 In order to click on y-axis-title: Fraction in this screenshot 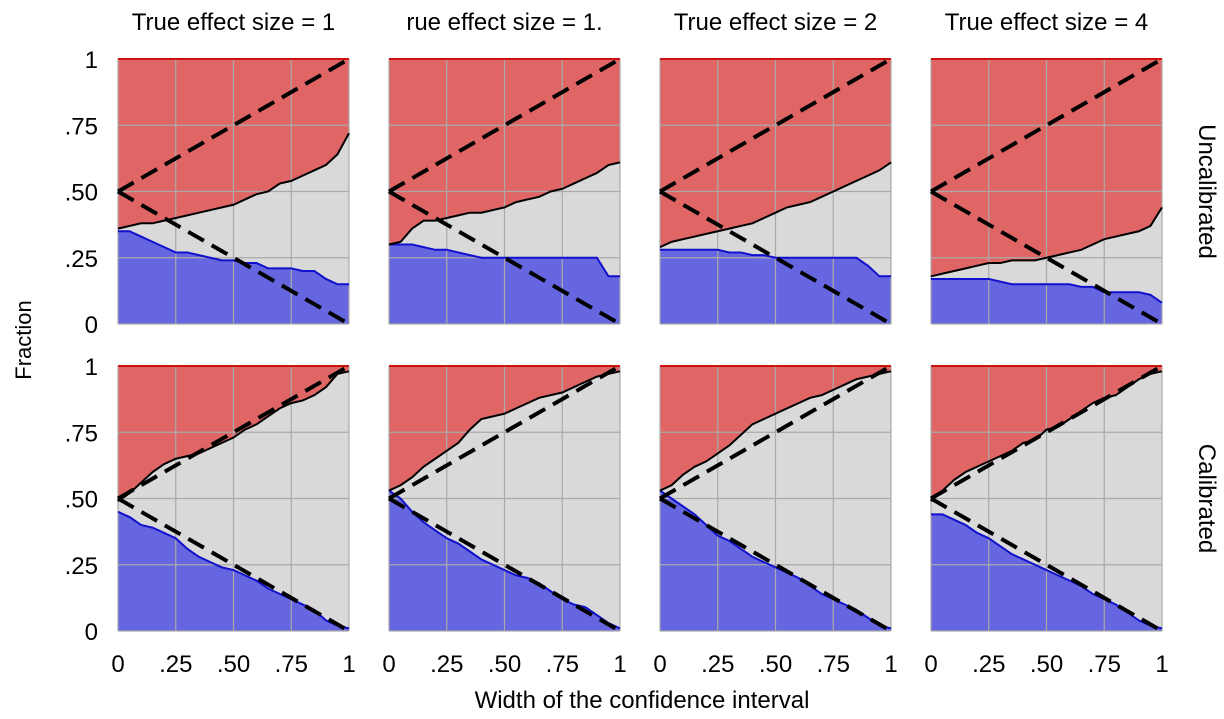, I will do `click(23, 339)`.